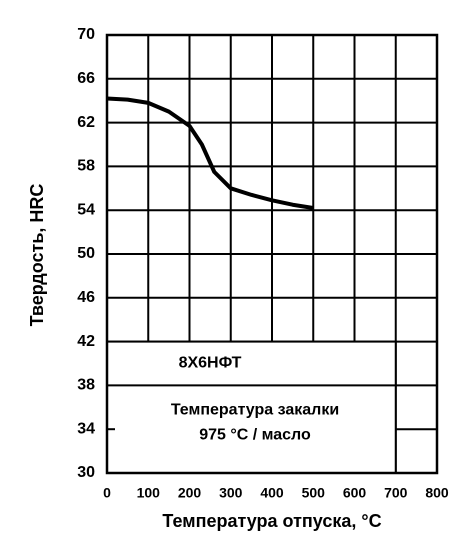  What do you see at coordinates (37, 255) in the screenshot?
I see `y-axis-label: Твердость, HRC` at bounding box center [37, 255].